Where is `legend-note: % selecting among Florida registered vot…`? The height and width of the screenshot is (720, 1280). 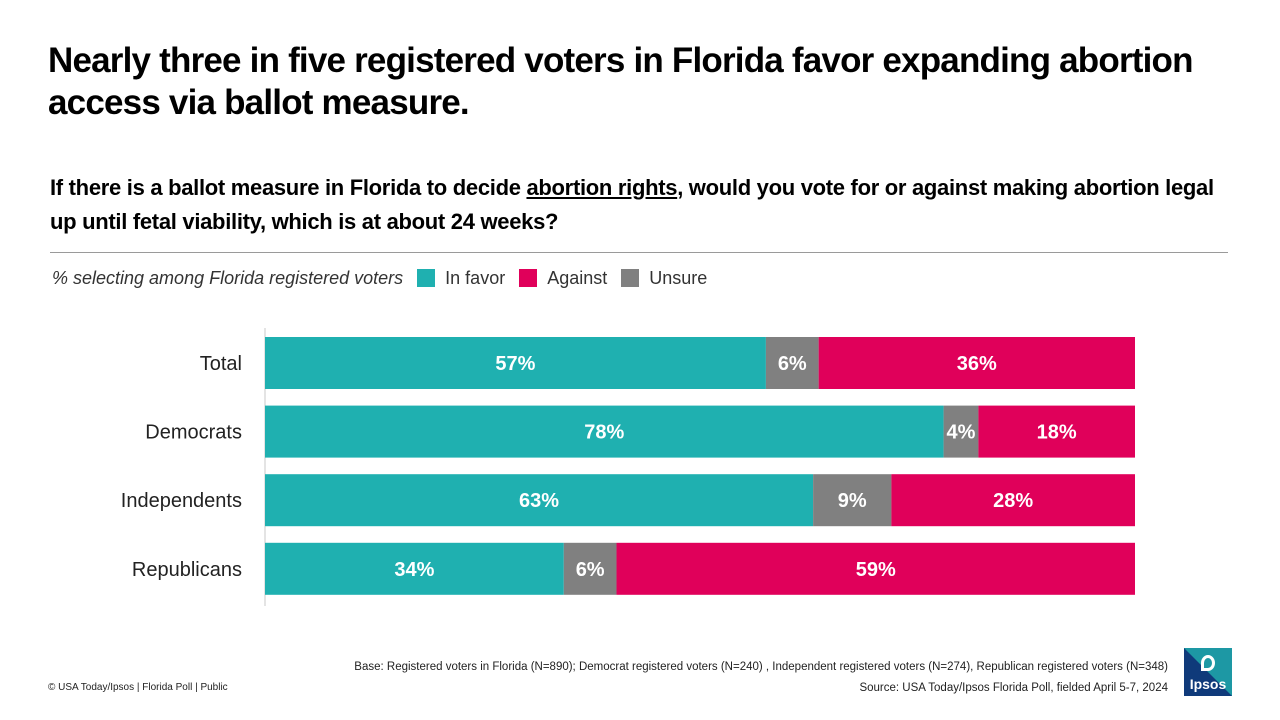
legend-note: % selecting among Florida registered vot… is located at coordinates (228, 277).